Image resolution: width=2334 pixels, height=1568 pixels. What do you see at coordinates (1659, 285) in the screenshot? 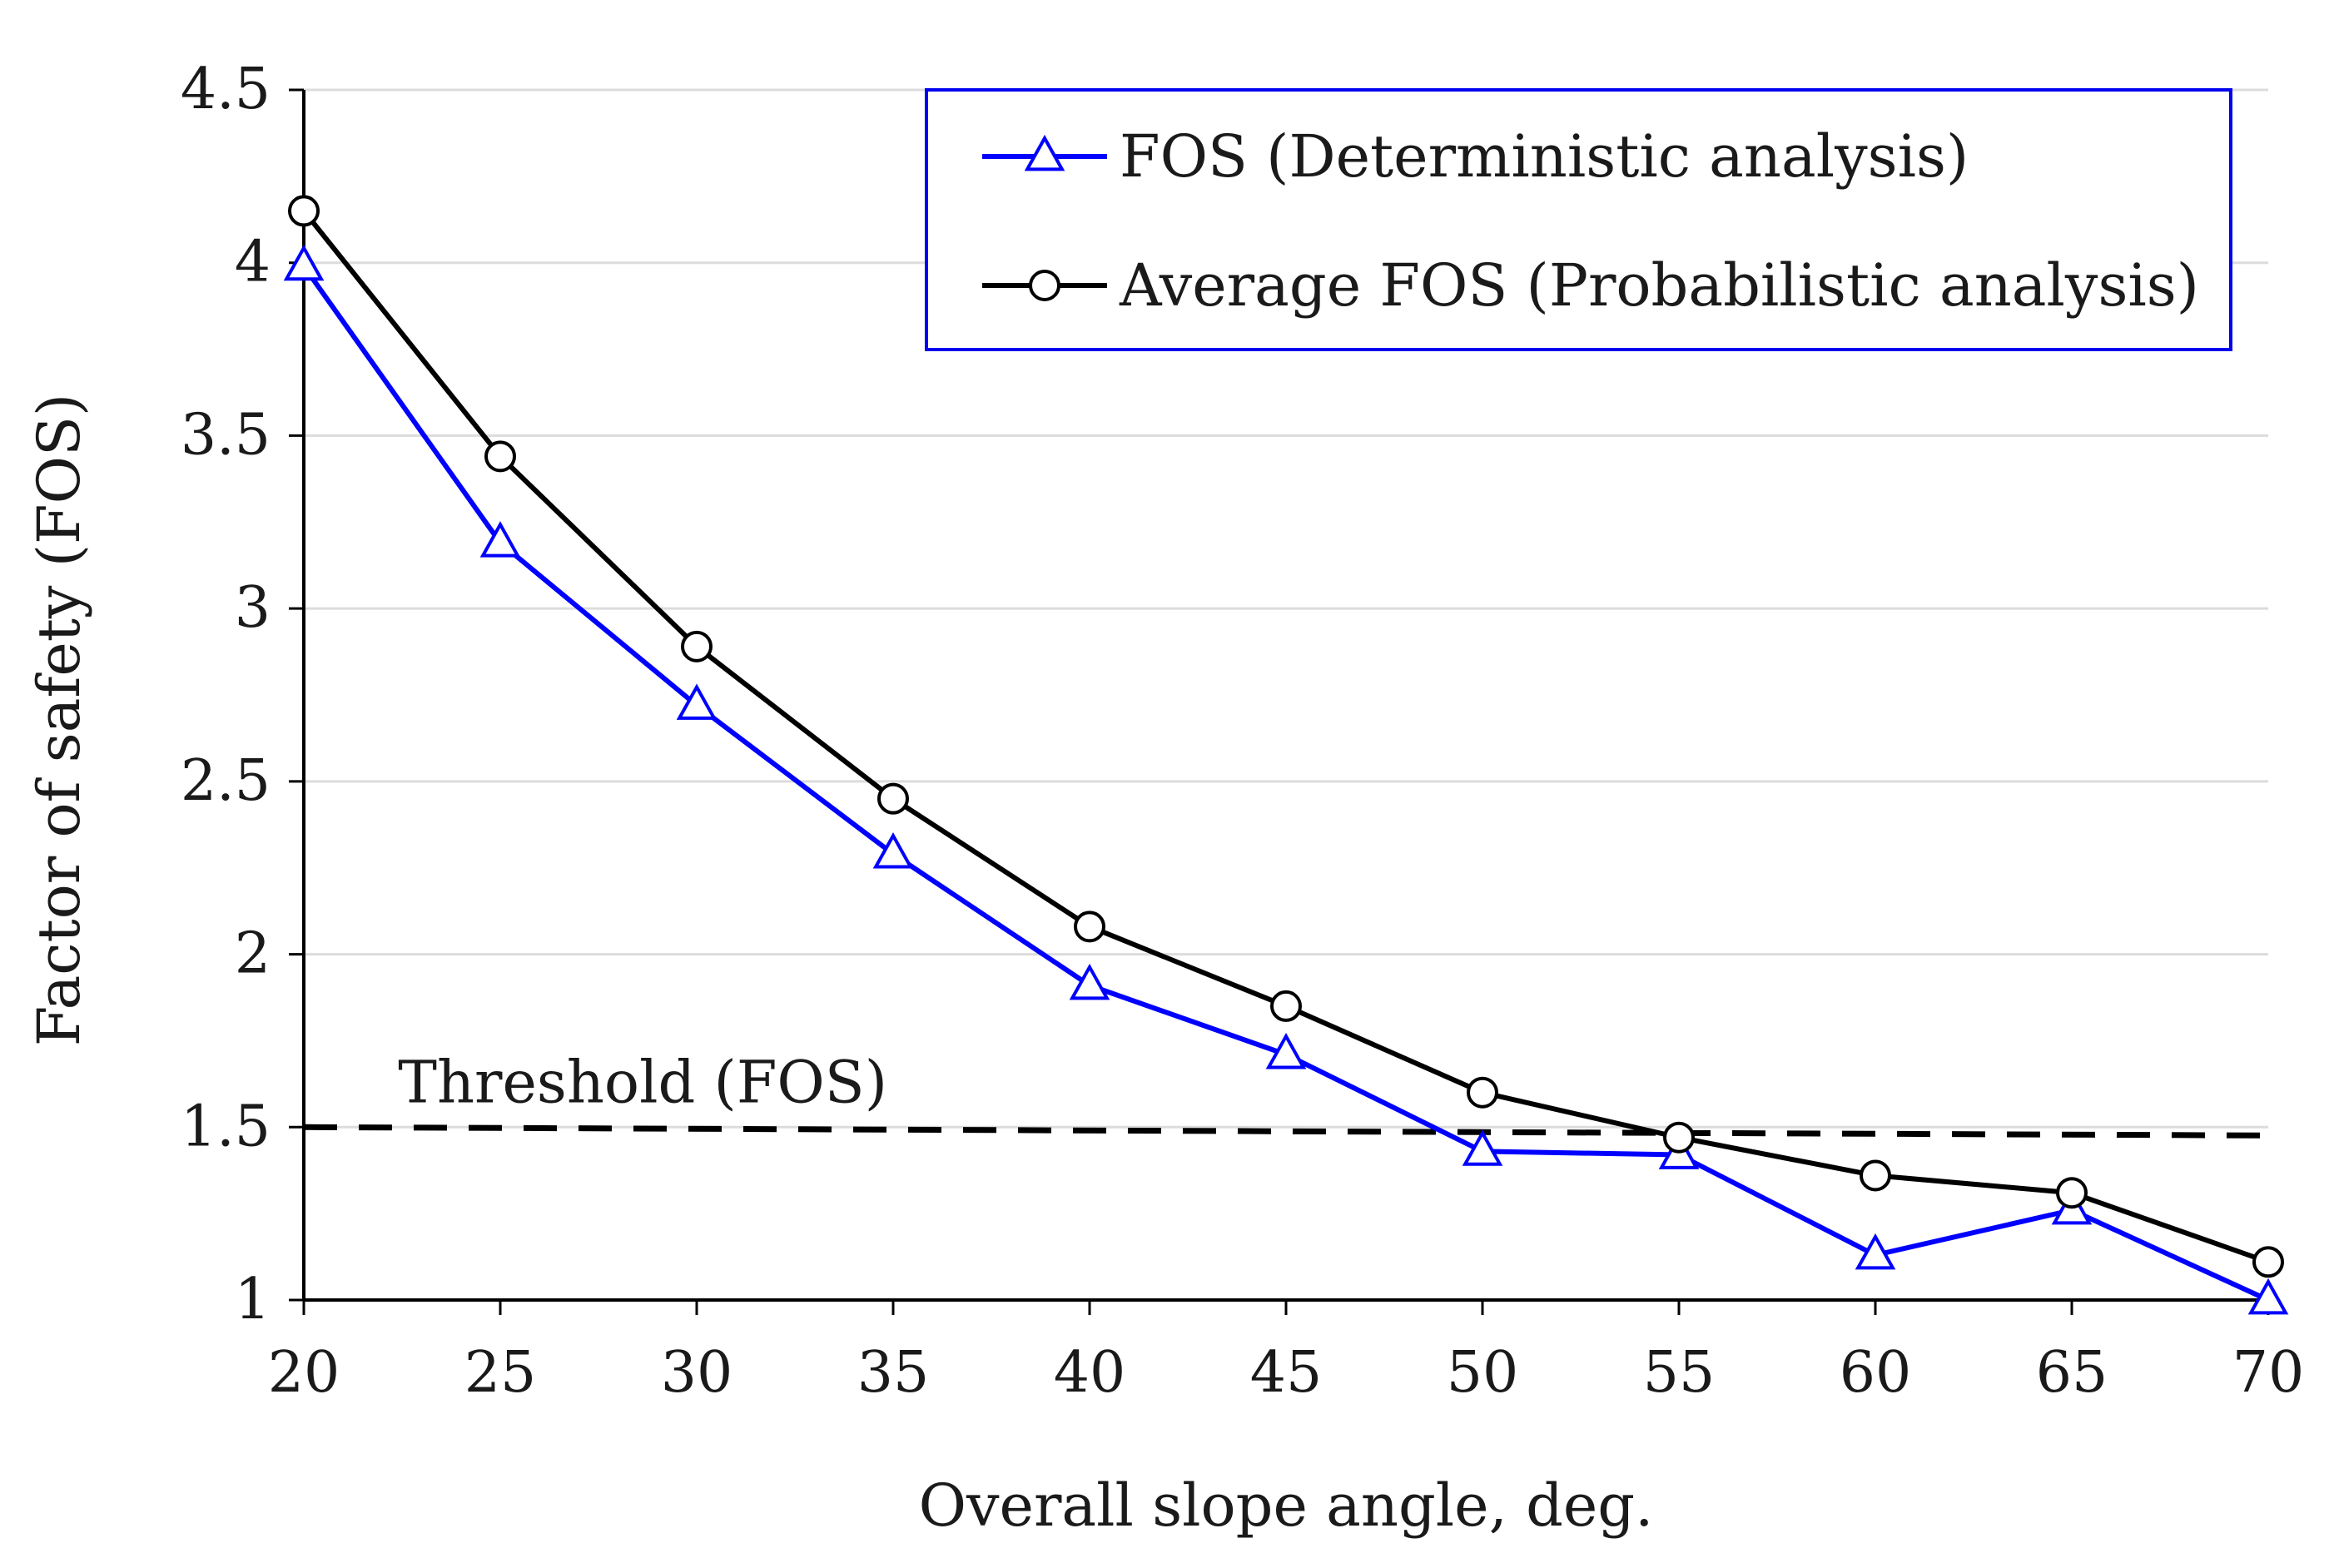
I see `legend-label: Average FOS (Probabilistic analysis)` at bounding box center [1659, 285].